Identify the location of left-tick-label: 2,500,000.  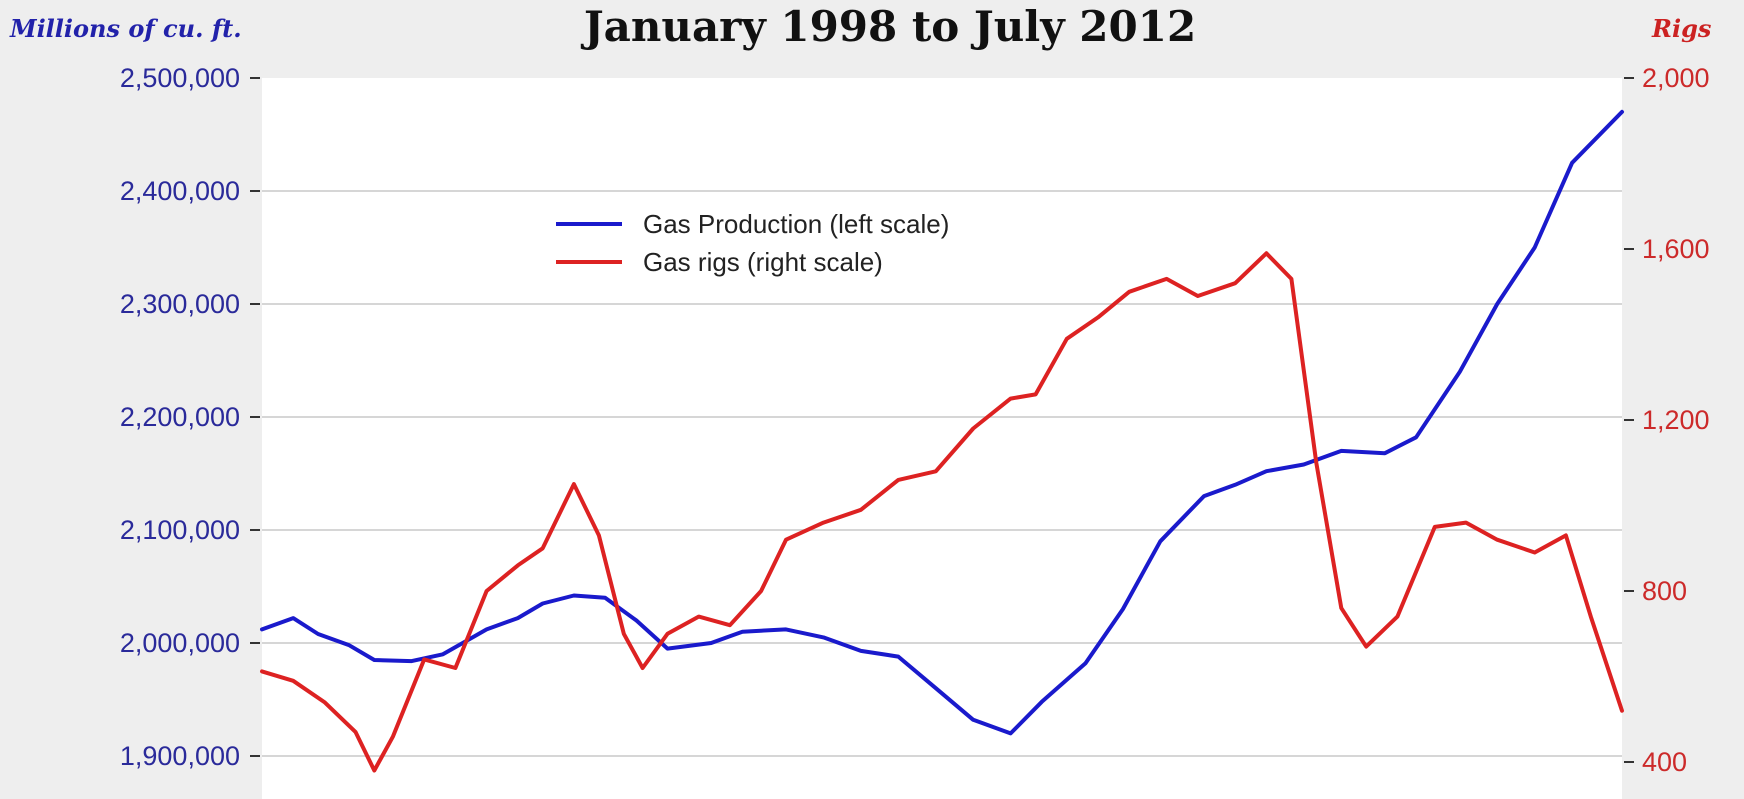
(180, 78).